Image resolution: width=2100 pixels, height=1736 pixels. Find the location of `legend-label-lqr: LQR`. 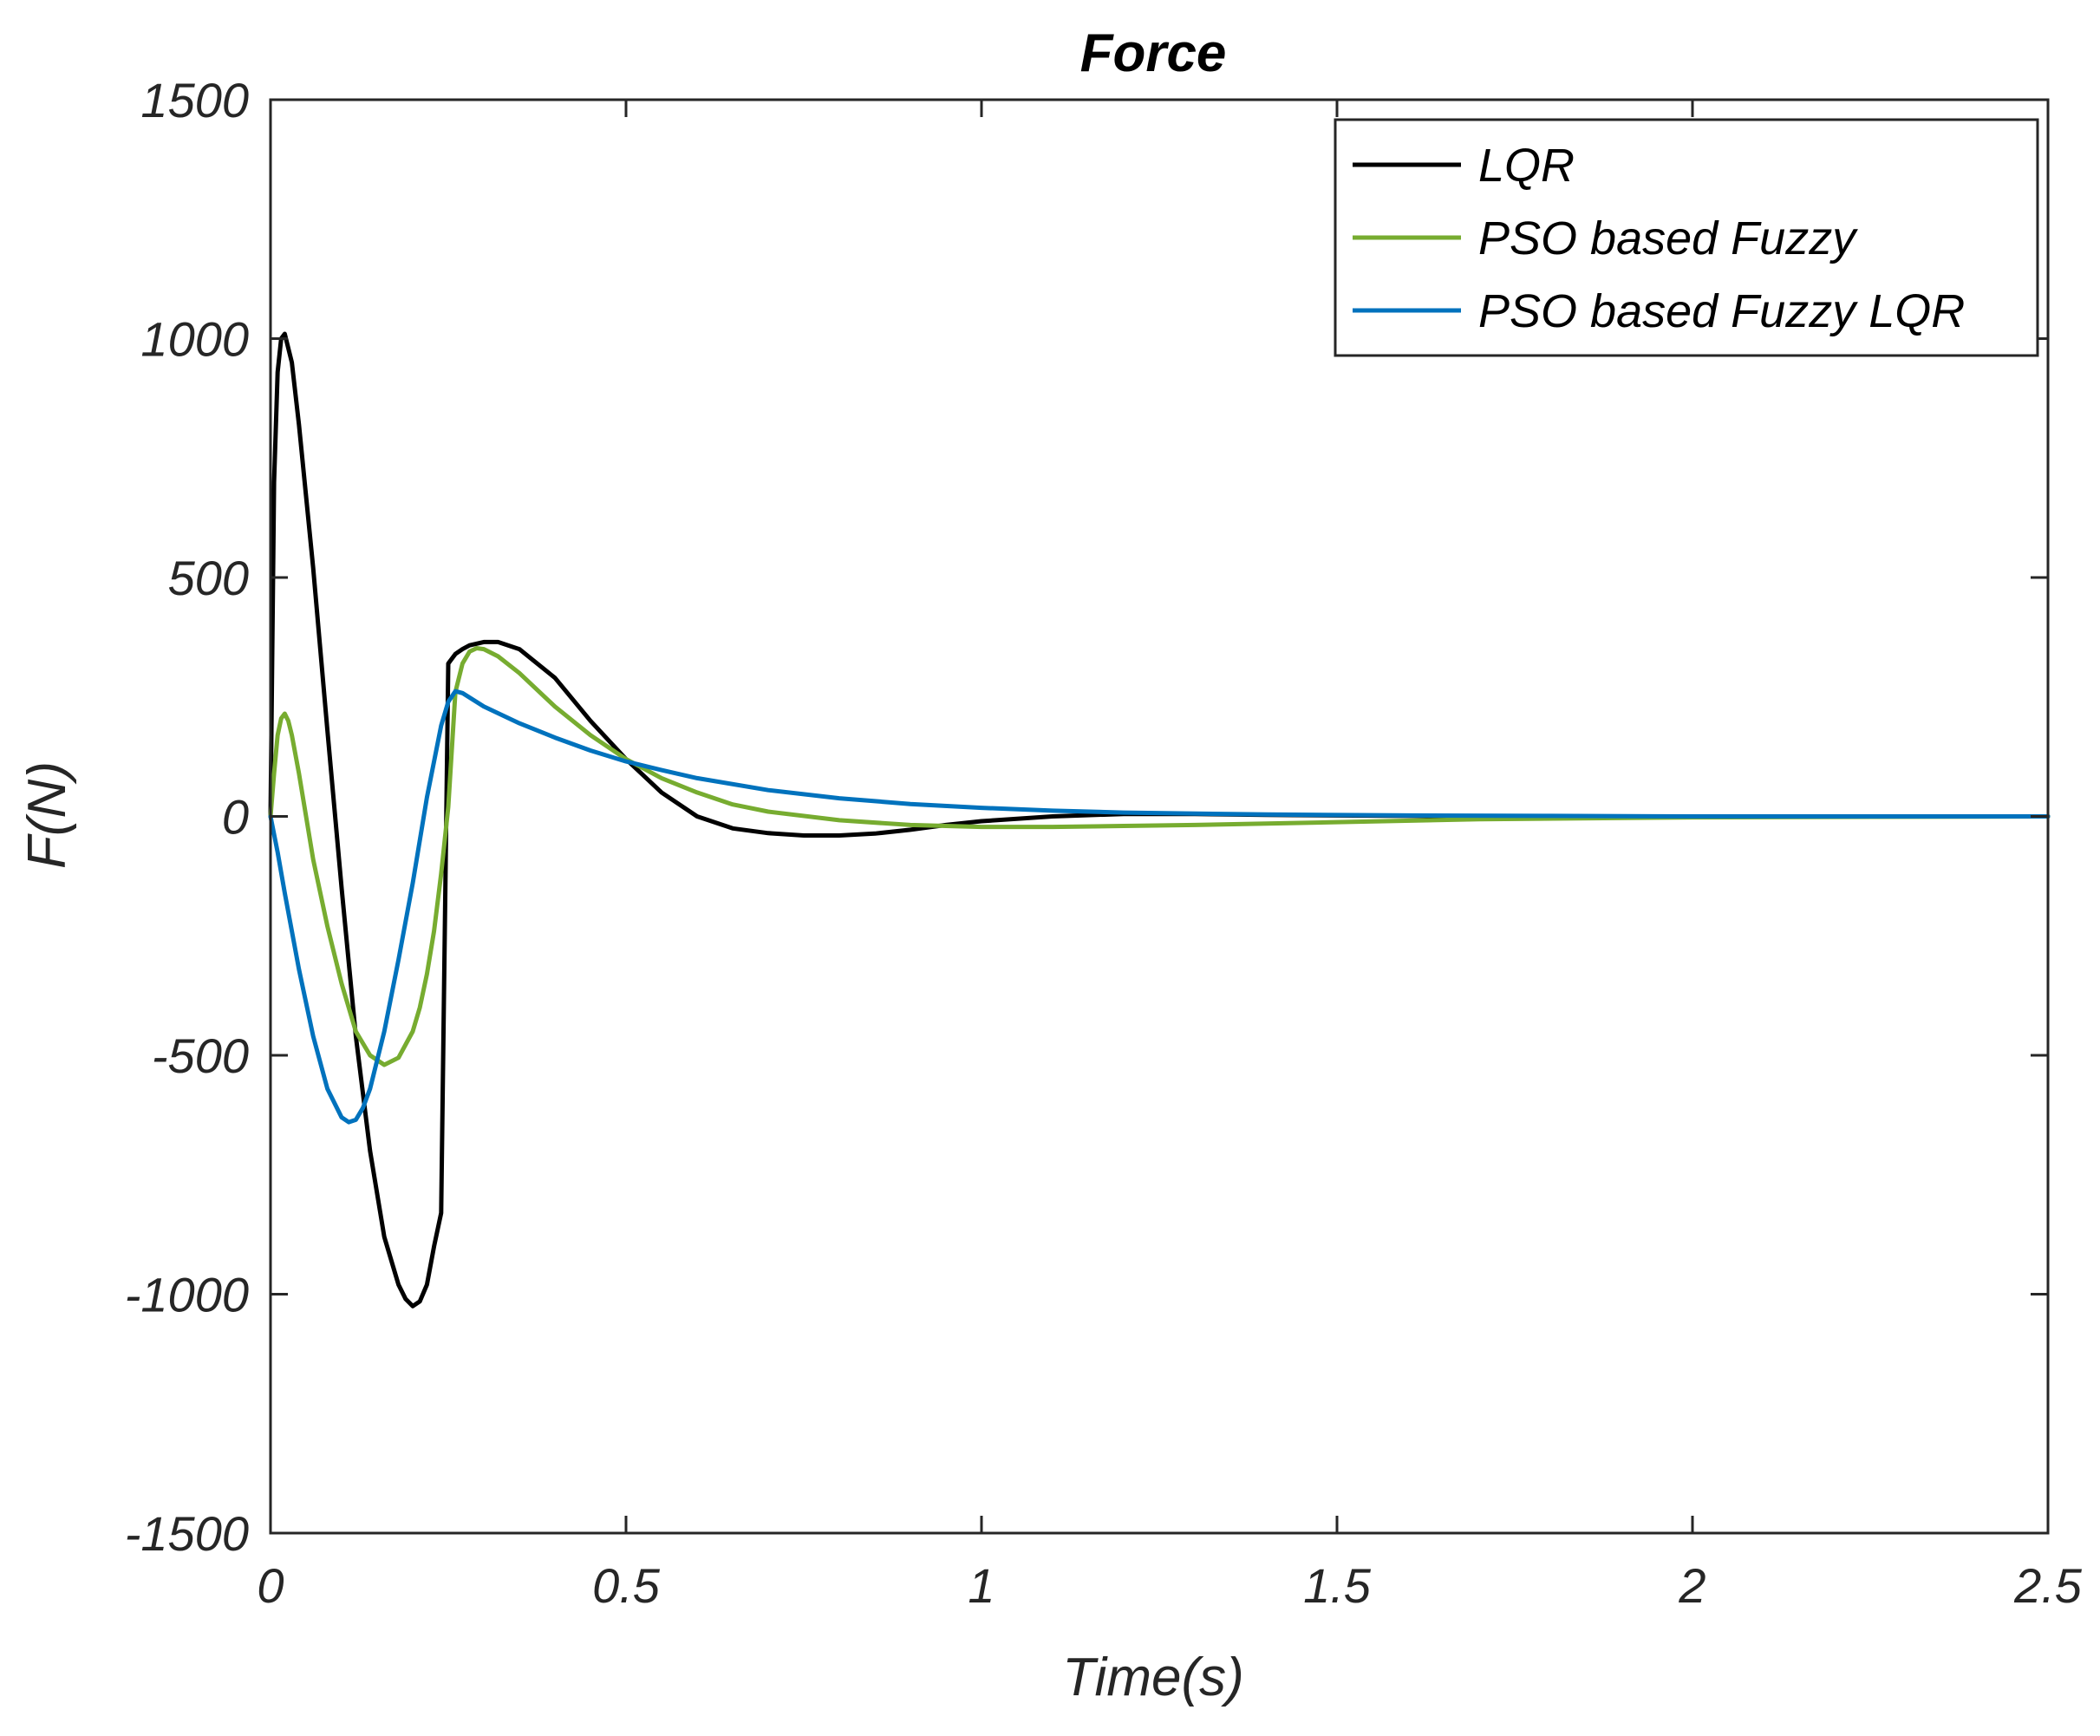

legend-label-lqr: LQR is located at coordinates (1526, 166).